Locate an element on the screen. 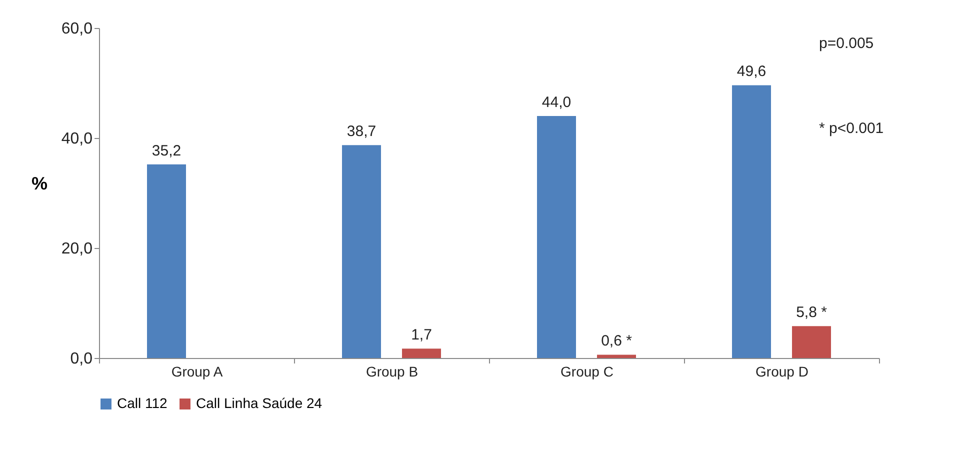  y-tick-label: 40,0 is located at coordinates (77, 139).